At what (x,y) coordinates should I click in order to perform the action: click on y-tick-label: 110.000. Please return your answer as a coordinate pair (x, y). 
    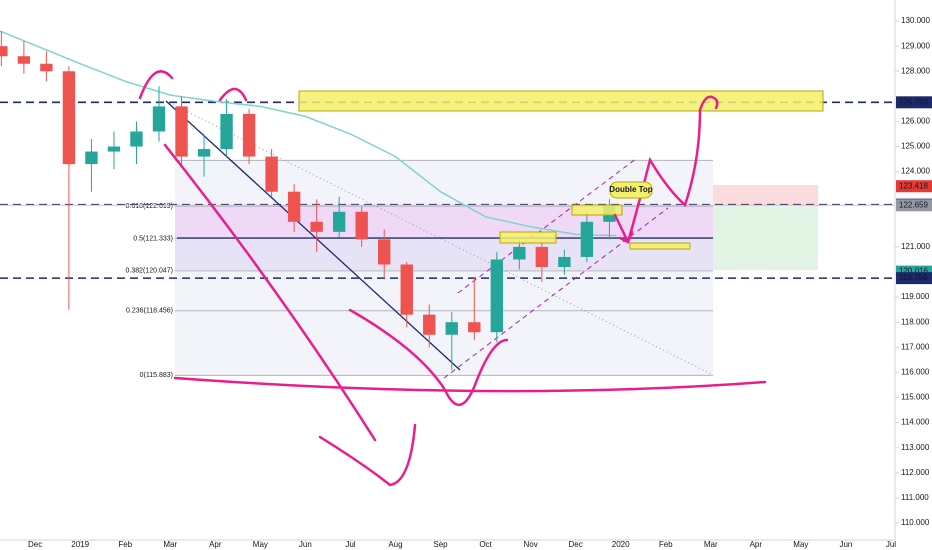
    Looking at the image, I should click on (915, 522).